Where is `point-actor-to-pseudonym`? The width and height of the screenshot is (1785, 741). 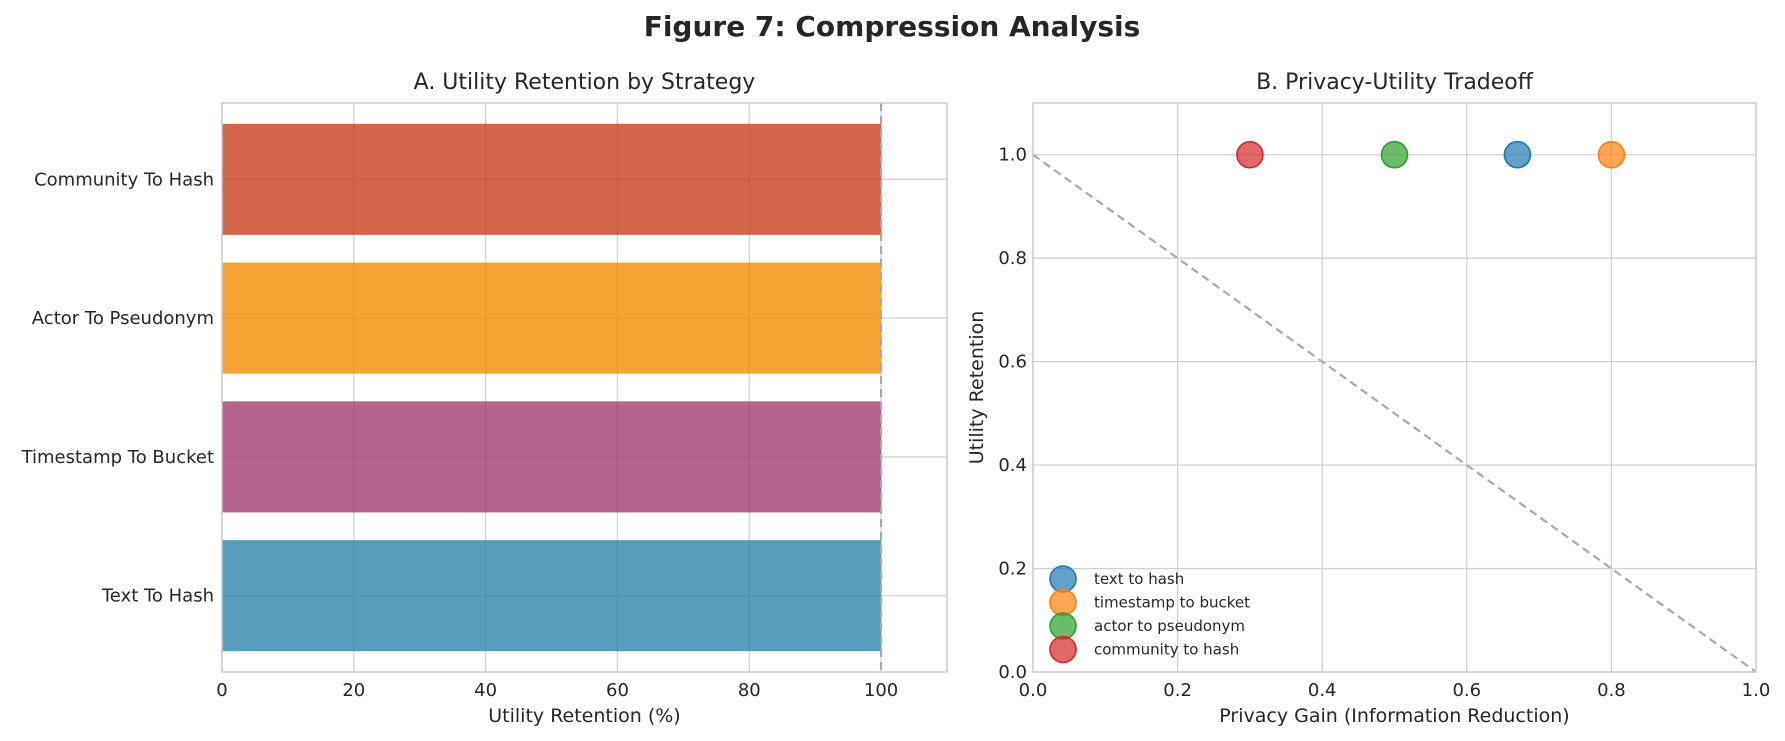 point-actor-to-pseudonym is located at coordinates (1394, 154).